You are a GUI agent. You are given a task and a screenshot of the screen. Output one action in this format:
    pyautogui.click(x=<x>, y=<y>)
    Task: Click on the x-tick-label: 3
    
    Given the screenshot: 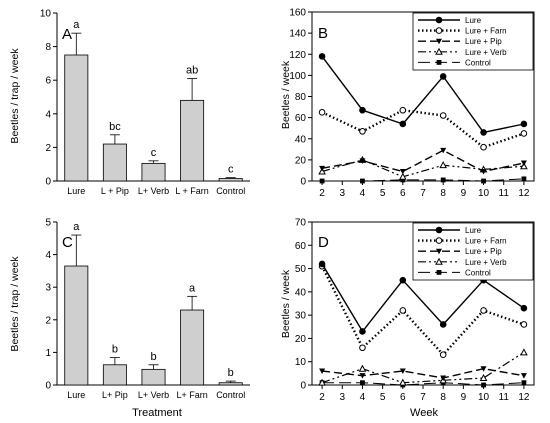 What is the action you would take?
    pyautogui.click(x=342, y=397)
    